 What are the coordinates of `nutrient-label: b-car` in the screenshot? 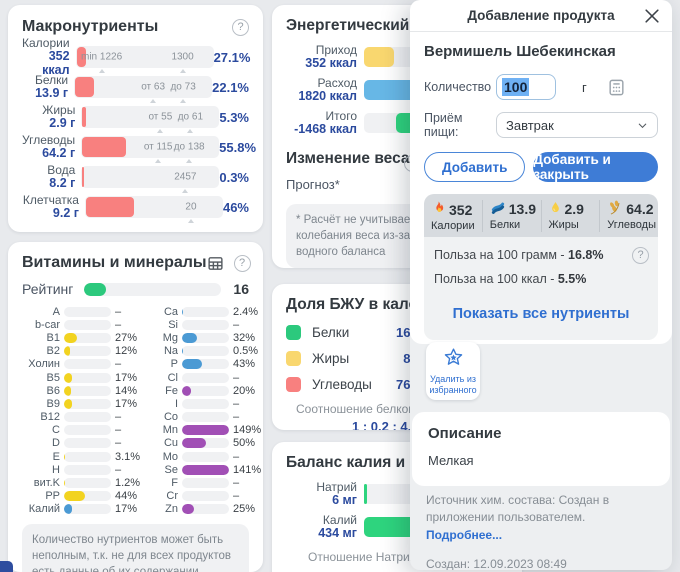 It's located at (47, 324).